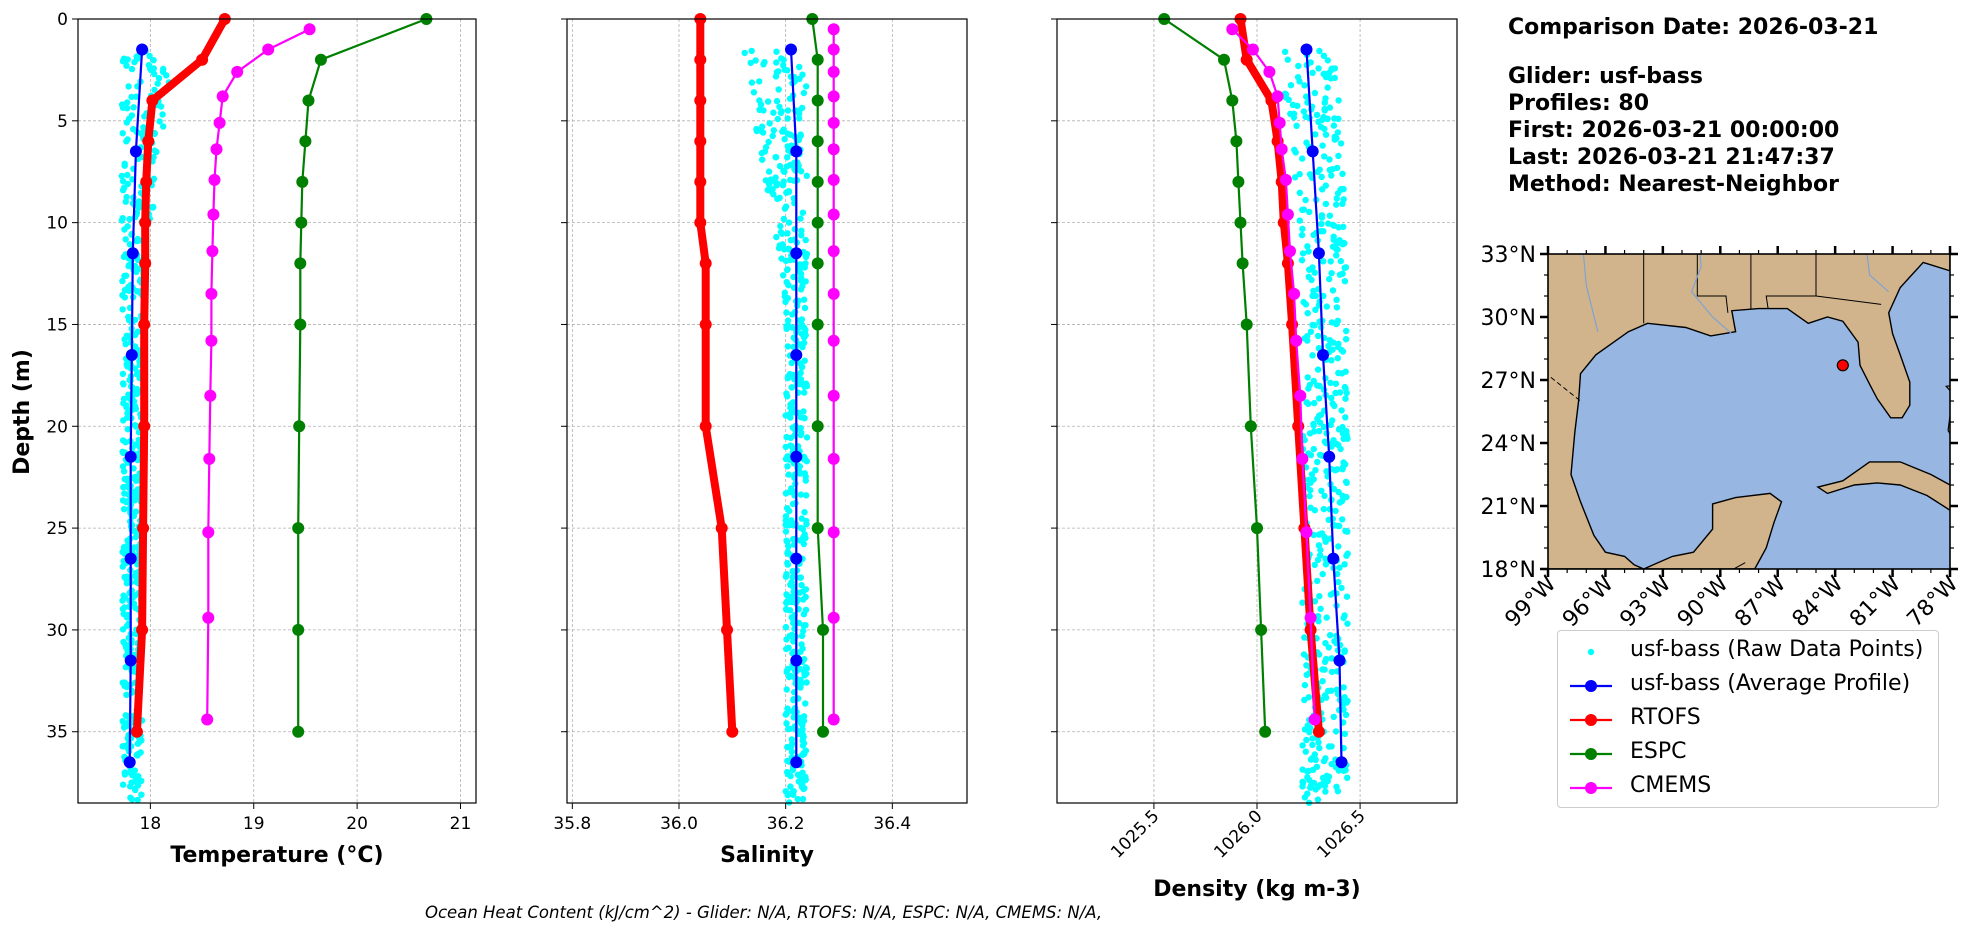 This screenshot has width=1987, height=934. Describe the element at coordinates (1748, 686) in the screenshot. I see `legend-item-glider: usf-bass (Average Profile)` at that location.